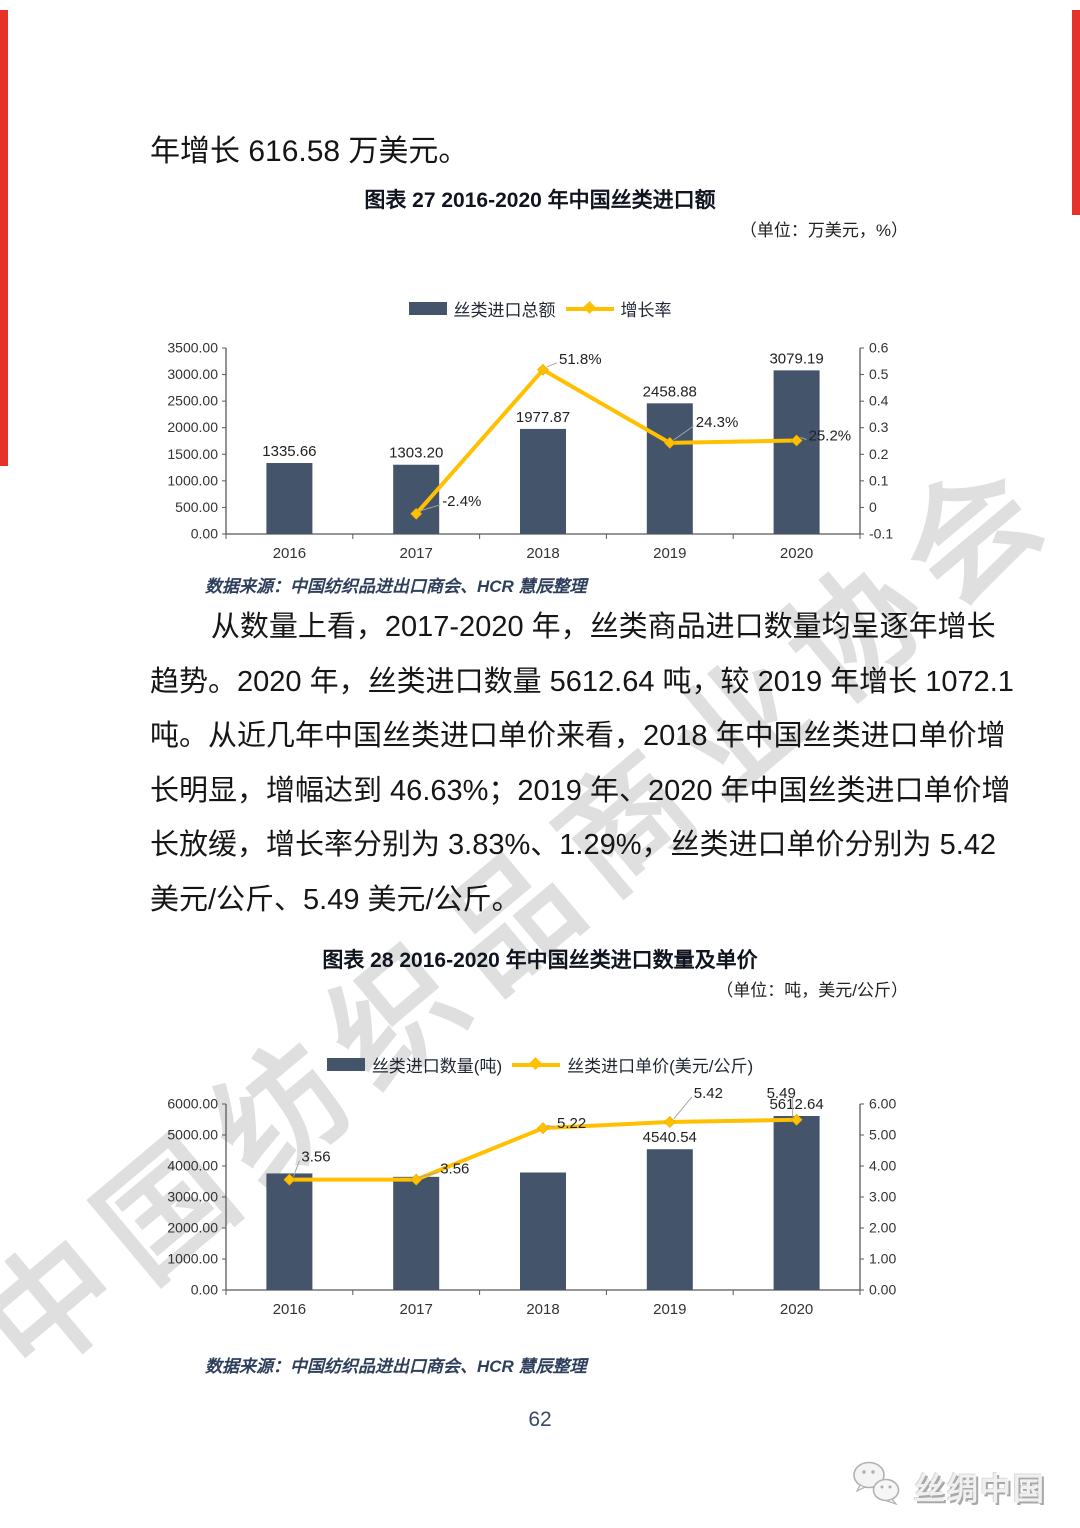 Image resolution: width=1080 pixels, height=1528 pixels. Describe the element at coordinates (660, 1066) in the screenshot. I see `legend-label: 丝类进口单价(美元/公斤)` at that location.